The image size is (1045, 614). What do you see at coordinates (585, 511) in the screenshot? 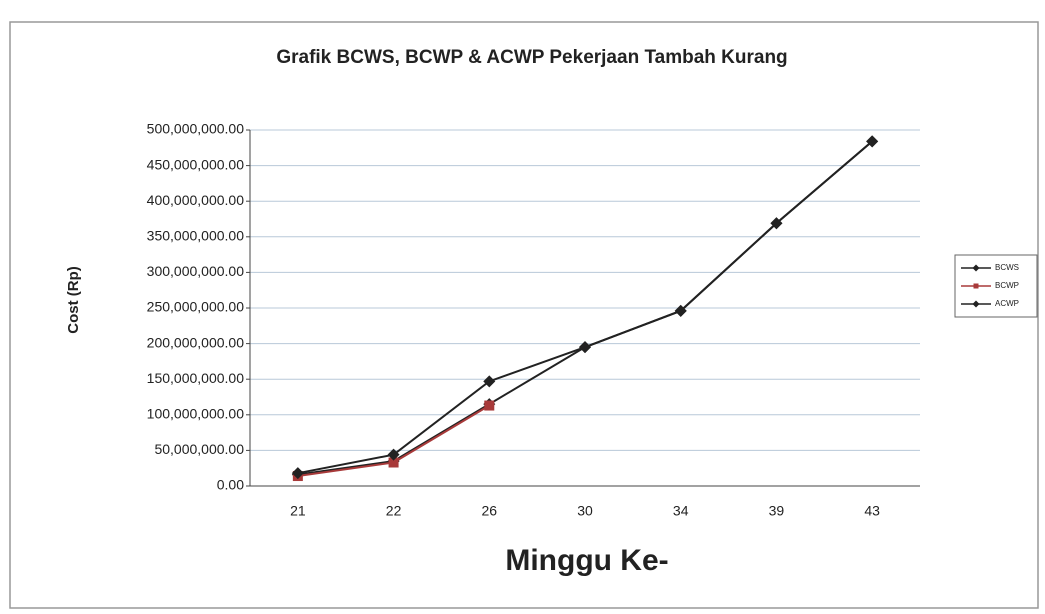
I see `x-tick-label: 30` at bounding box center [585, 511].